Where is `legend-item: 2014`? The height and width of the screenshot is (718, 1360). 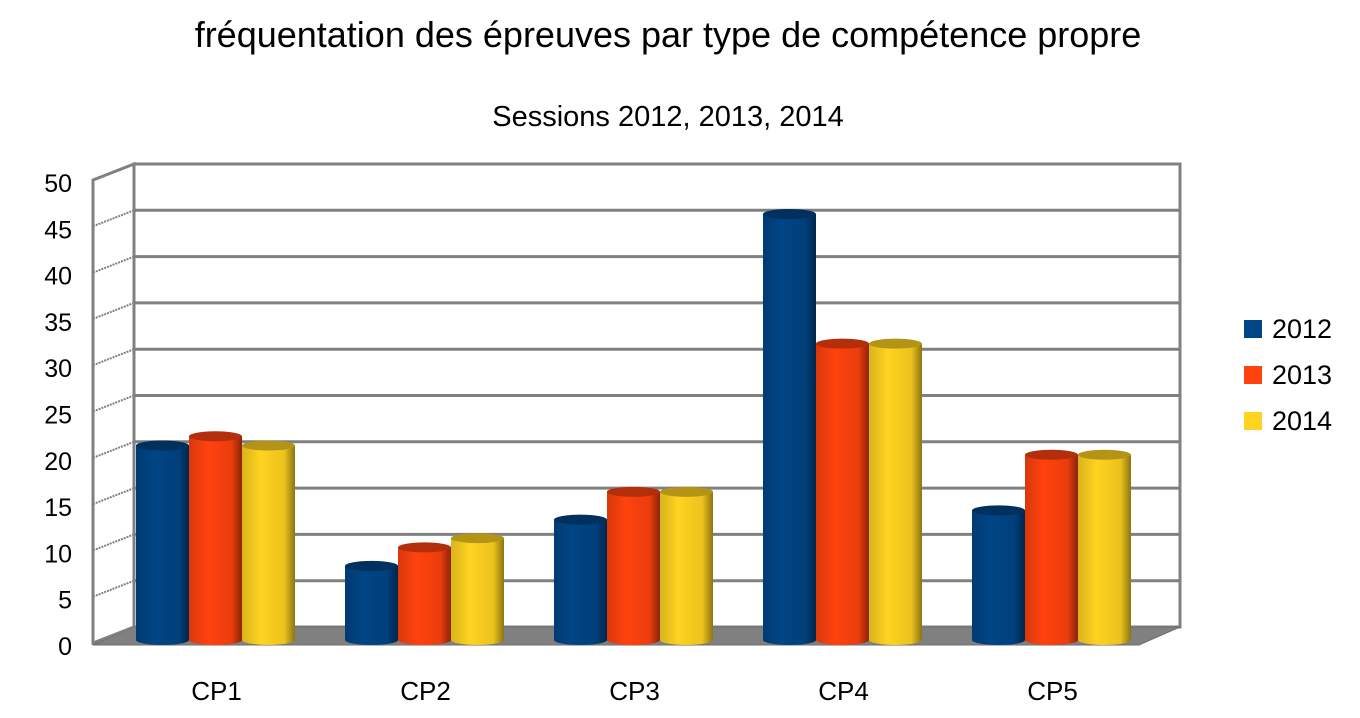 legend-item: 2014 is located at coordinates (1288, 421).